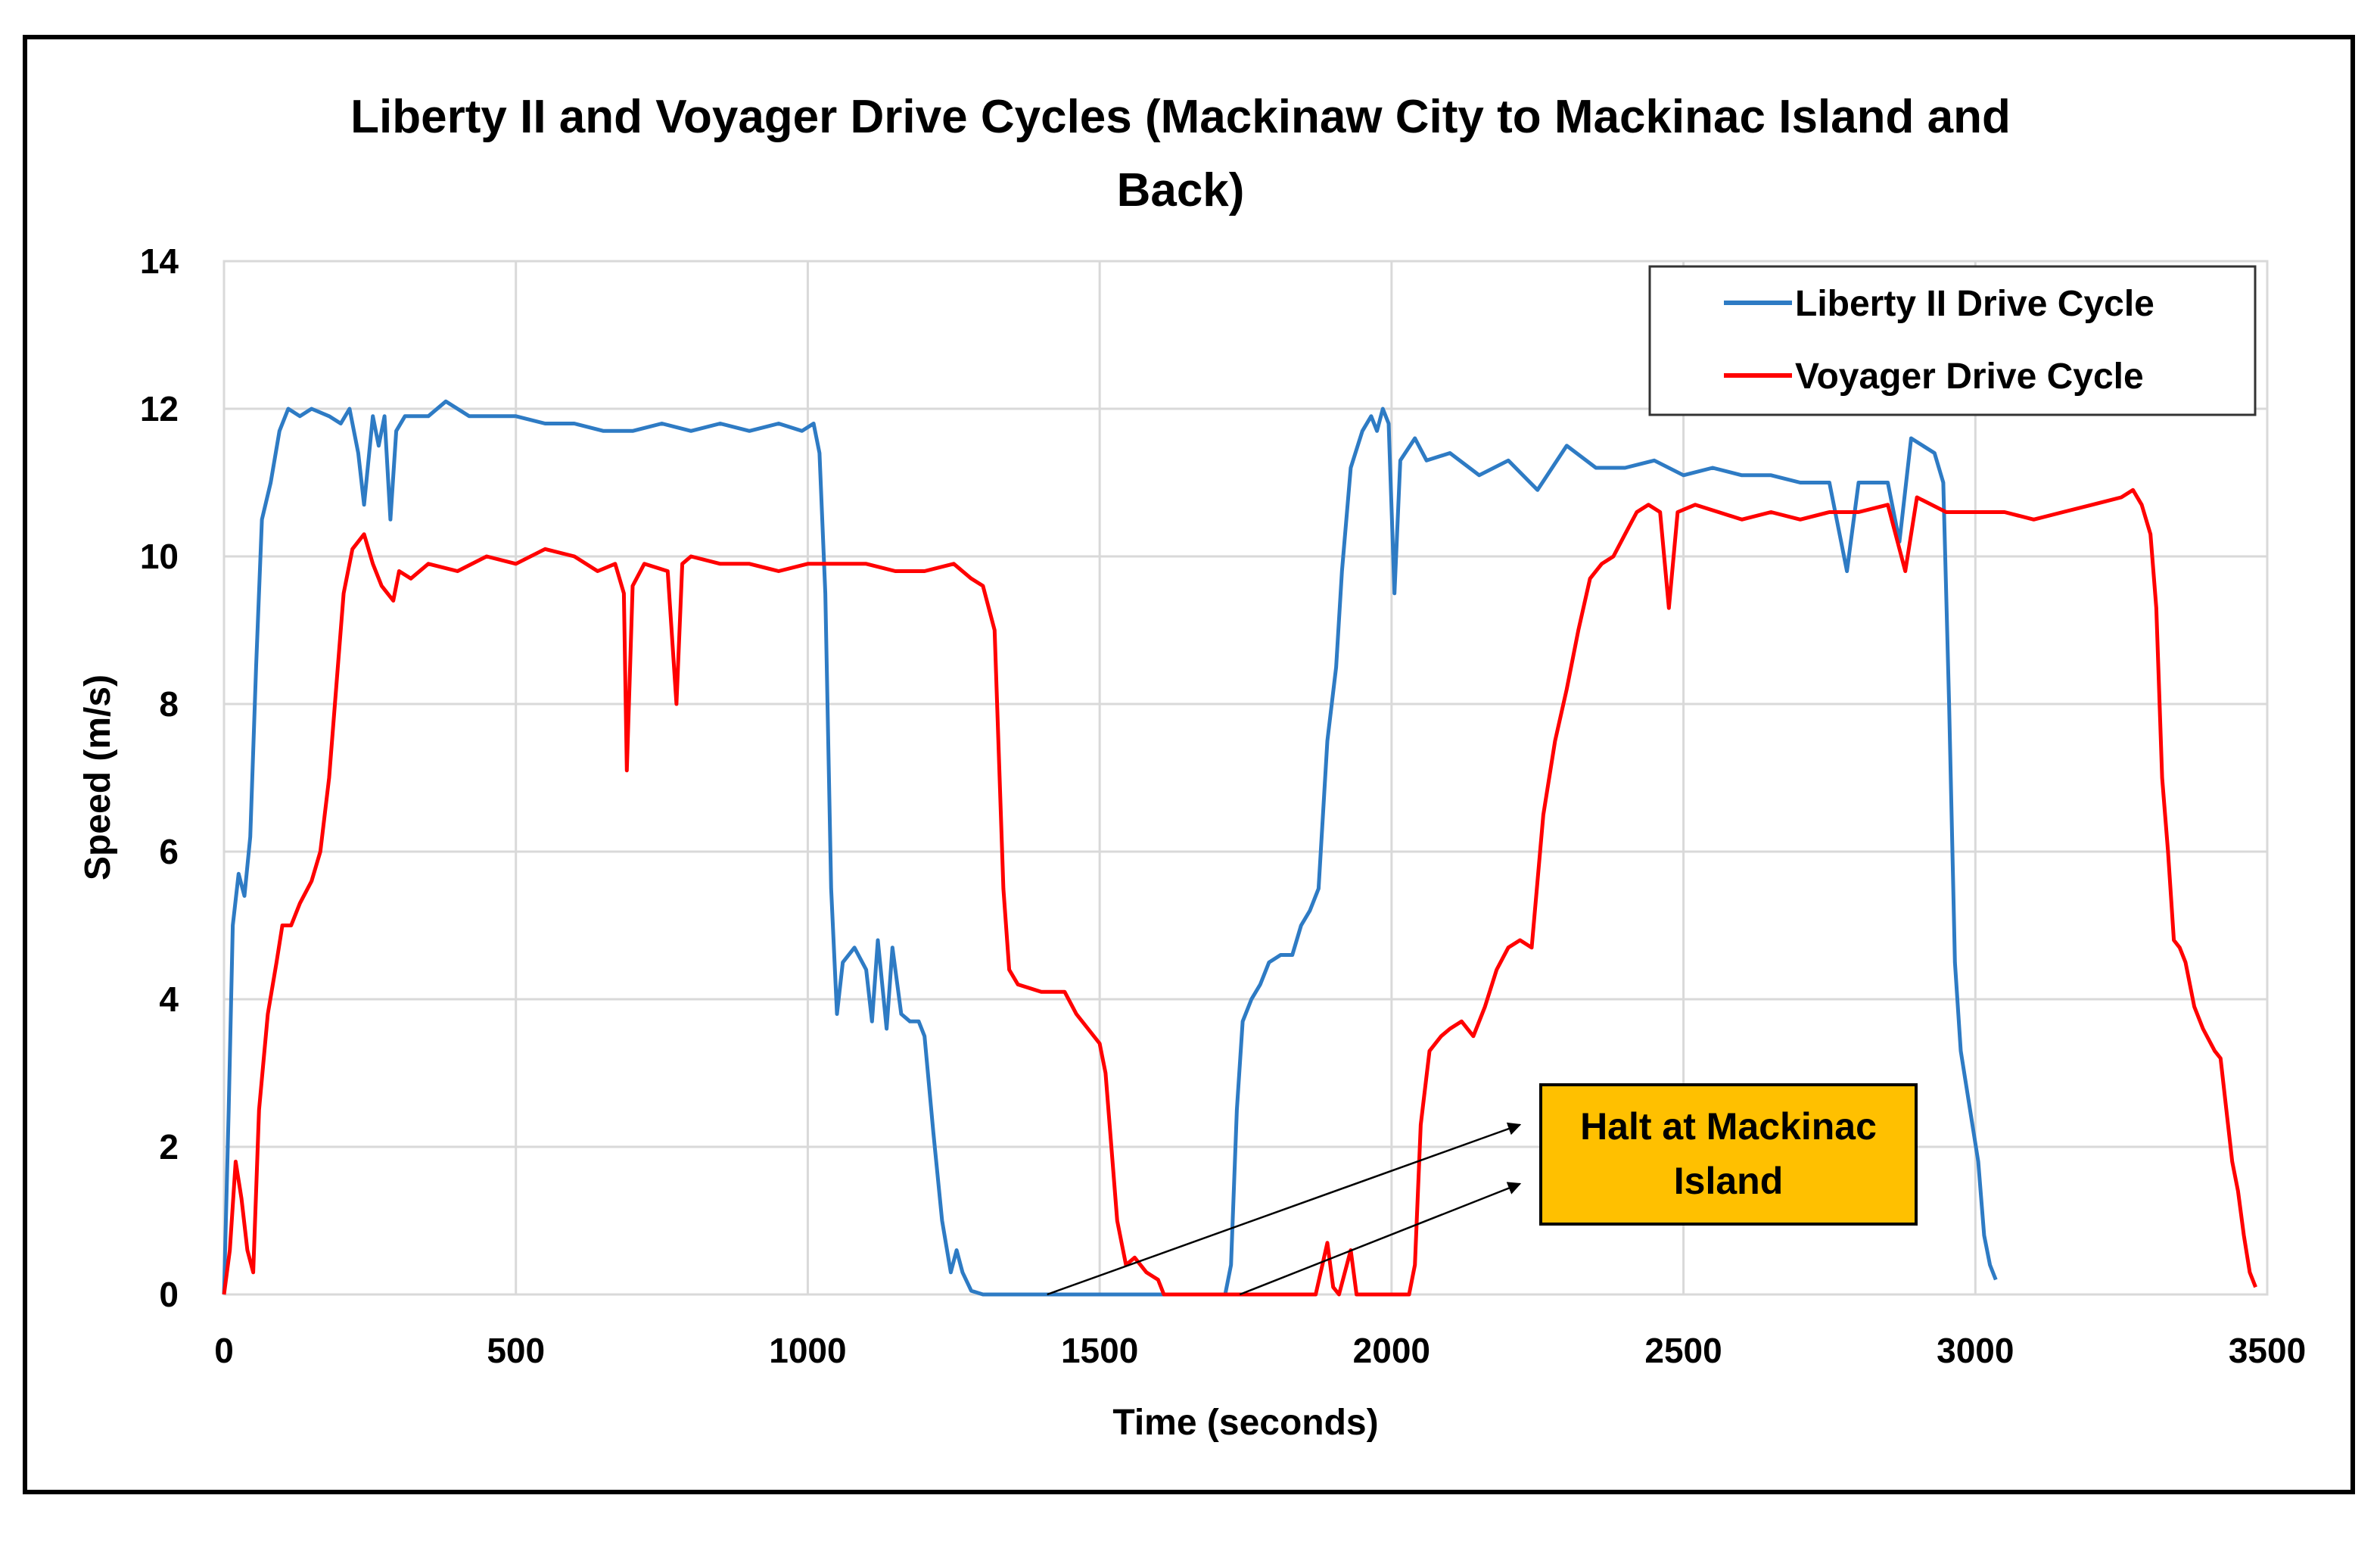  Describe the element at coordinates (516, 1350) in the screenshot. I see `x-tick-label: 500` at that location.